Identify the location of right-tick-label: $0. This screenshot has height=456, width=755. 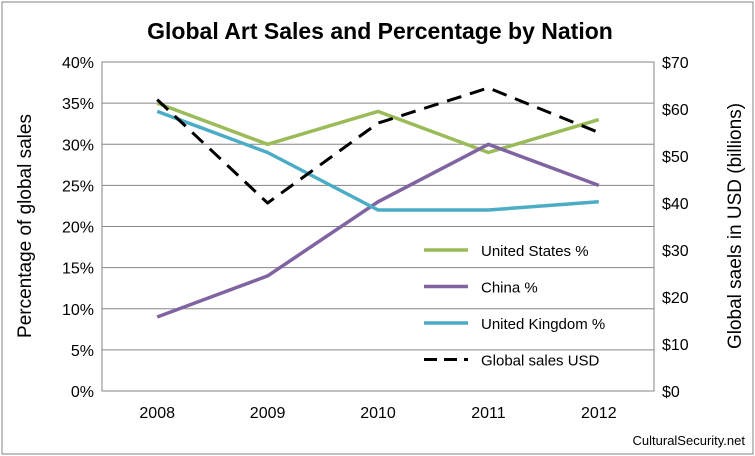
(671, 392).